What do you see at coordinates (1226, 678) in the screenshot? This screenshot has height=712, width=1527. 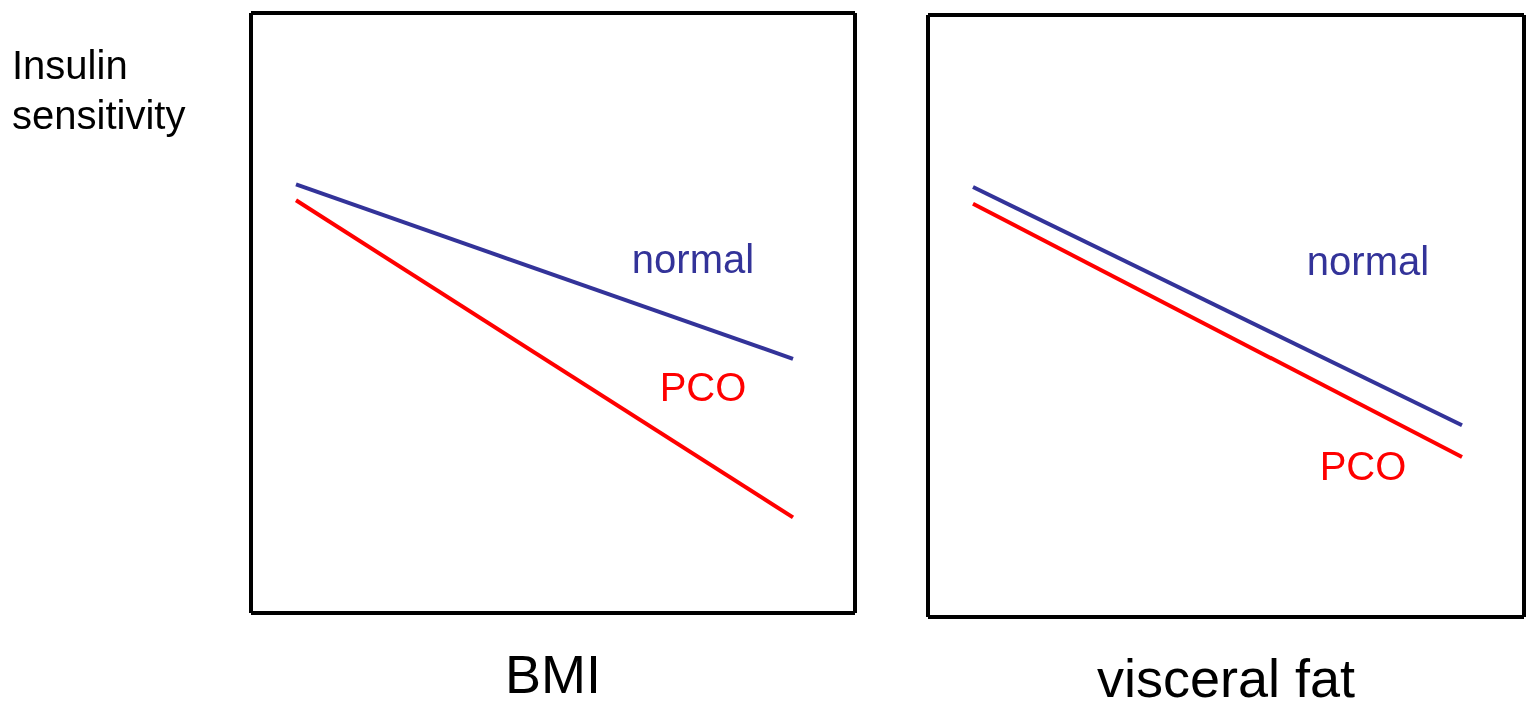 I see `x-axis-title: visceral fat` at bounding box center [1226, 678].